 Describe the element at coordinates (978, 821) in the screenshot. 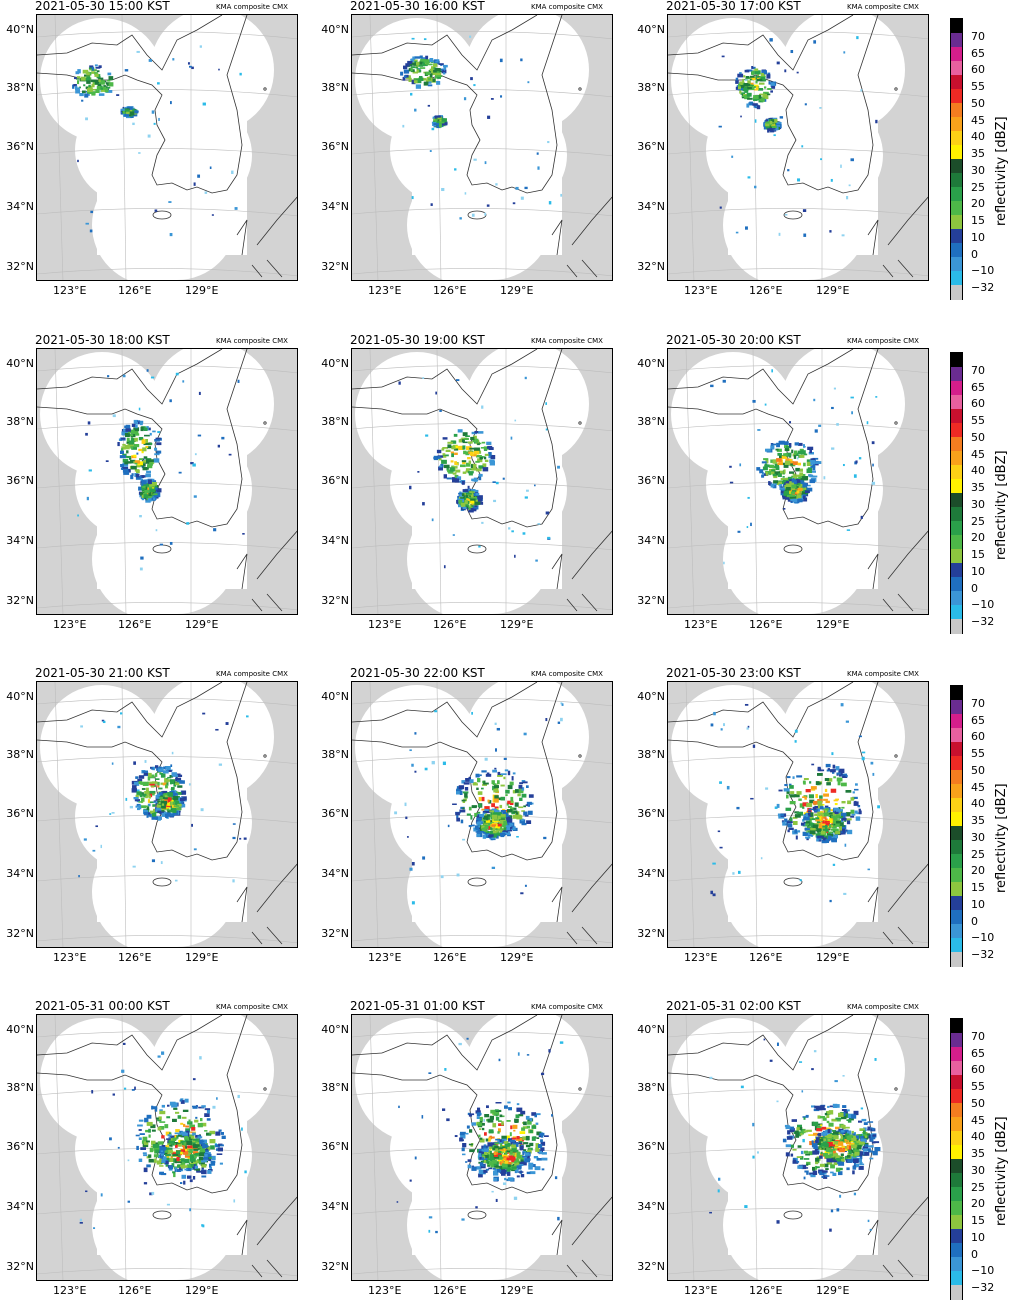

I see `colorbar-tick-label: 35` at that location.